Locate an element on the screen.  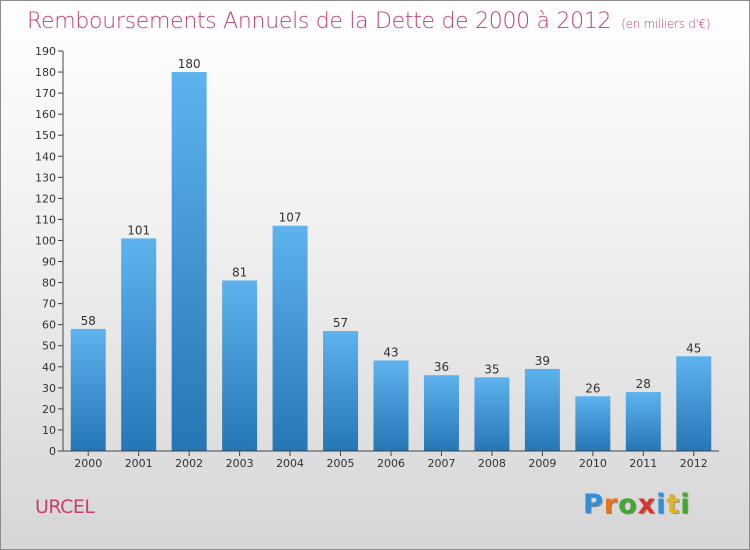
bar-value-label: 101 is located at coordinates (138, 230).